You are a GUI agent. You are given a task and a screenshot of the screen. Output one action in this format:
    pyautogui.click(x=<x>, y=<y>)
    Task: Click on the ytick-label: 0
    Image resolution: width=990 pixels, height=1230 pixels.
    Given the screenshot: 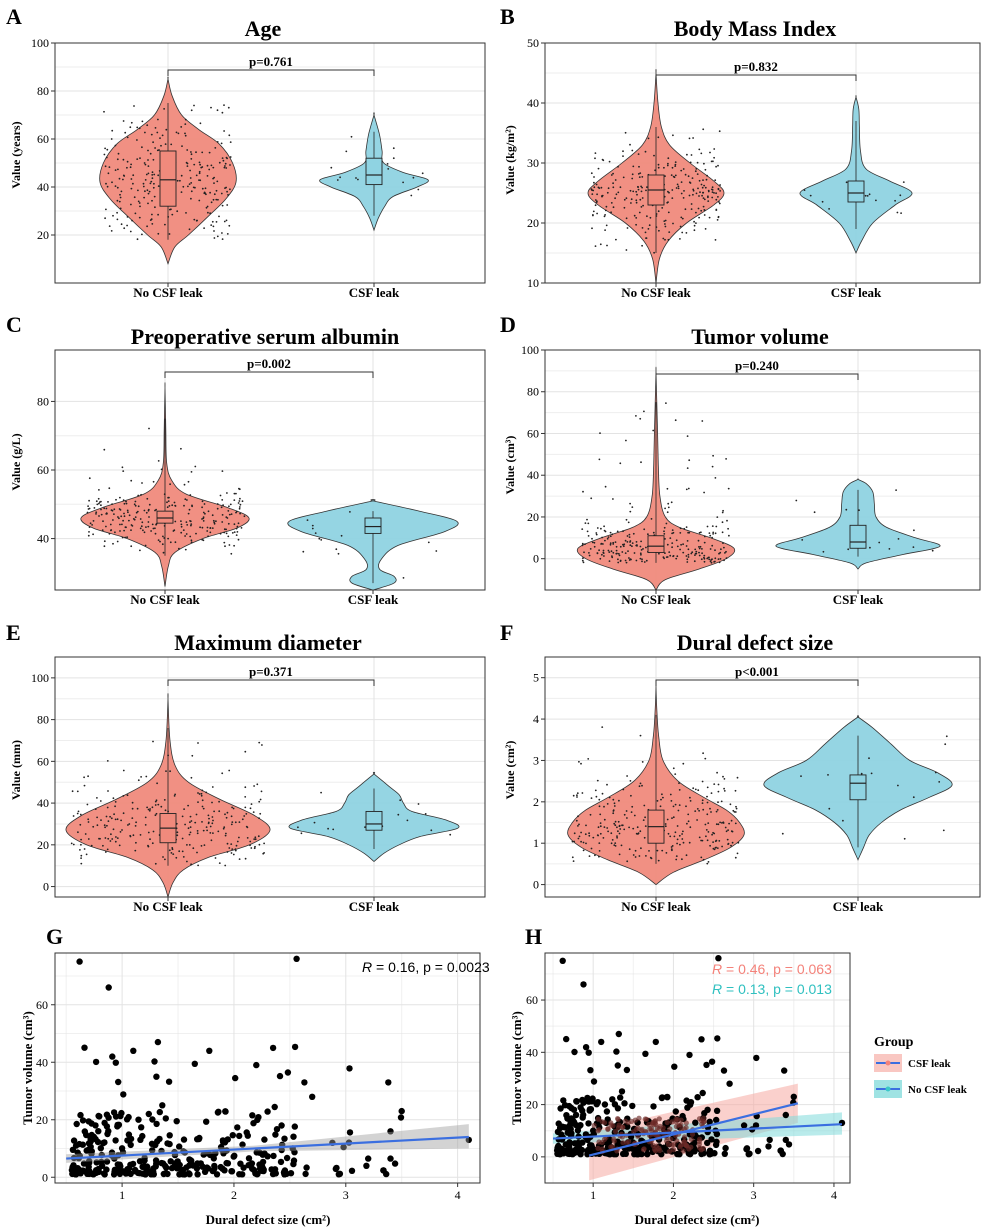 What is the action you would take?
    pyautogui.click(x=536, y=559)
    